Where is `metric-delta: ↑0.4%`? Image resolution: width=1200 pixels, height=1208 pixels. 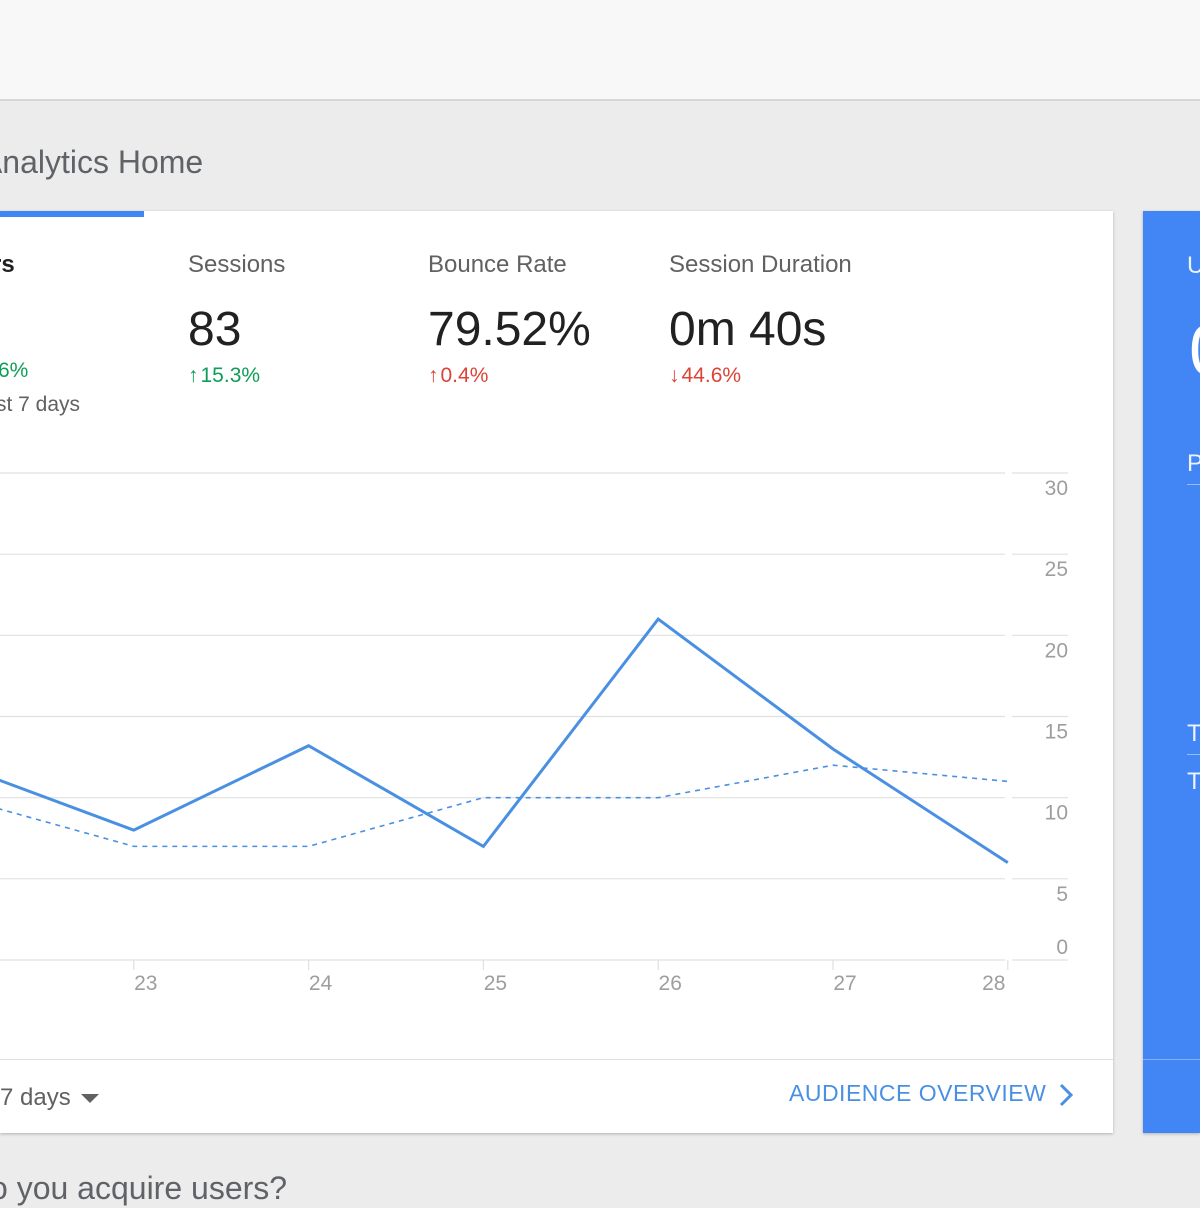 metric-delta: ↑0.4% is located at coordinates (458, 375).